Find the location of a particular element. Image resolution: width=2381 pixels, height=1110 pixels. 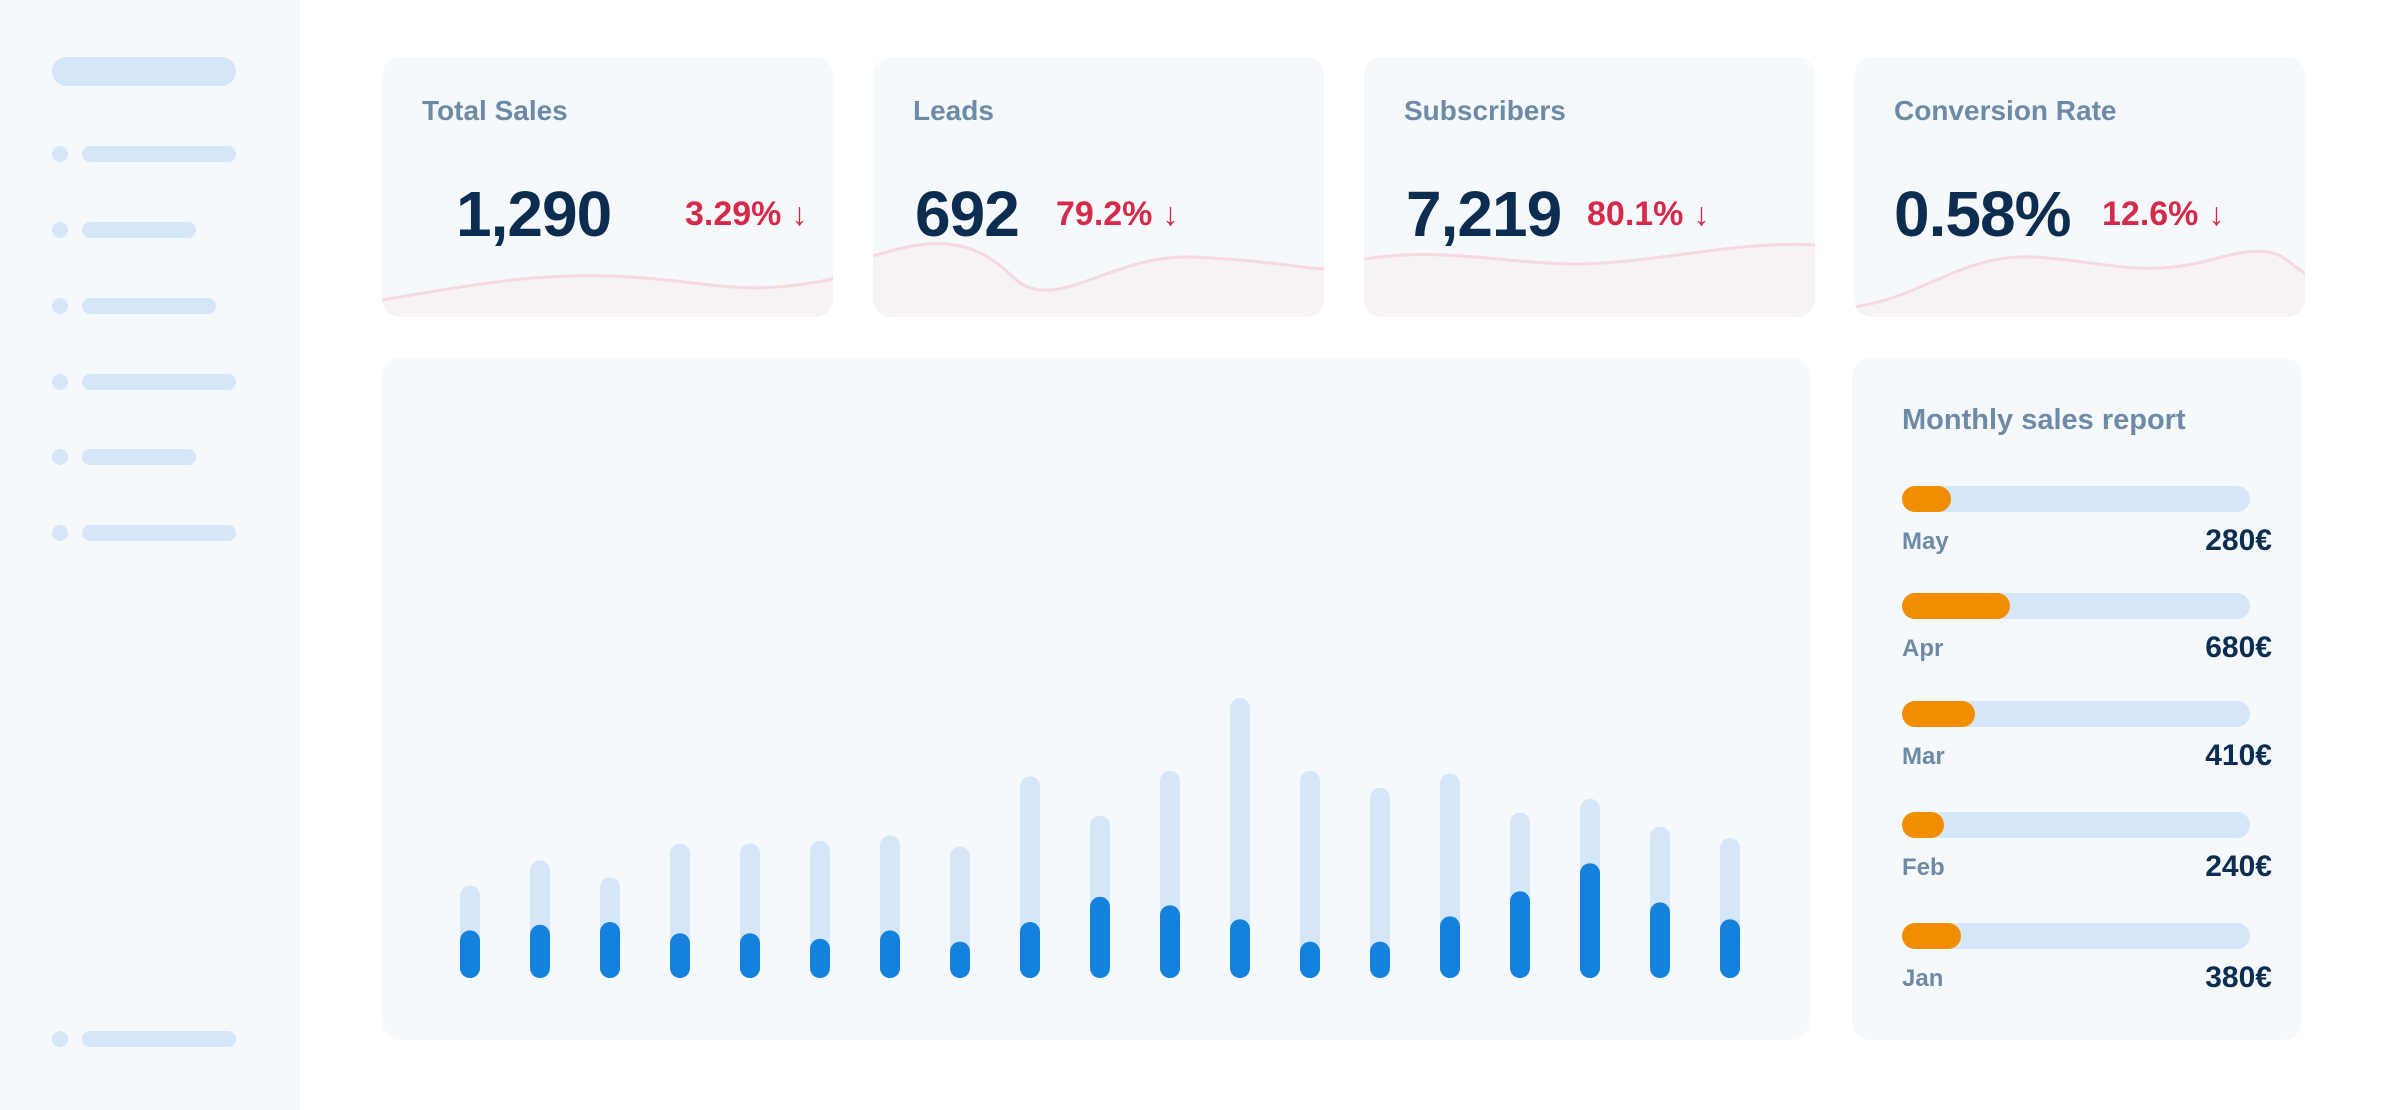

kpi-change-value: 80.1% is located at coordinates (1635, 214).